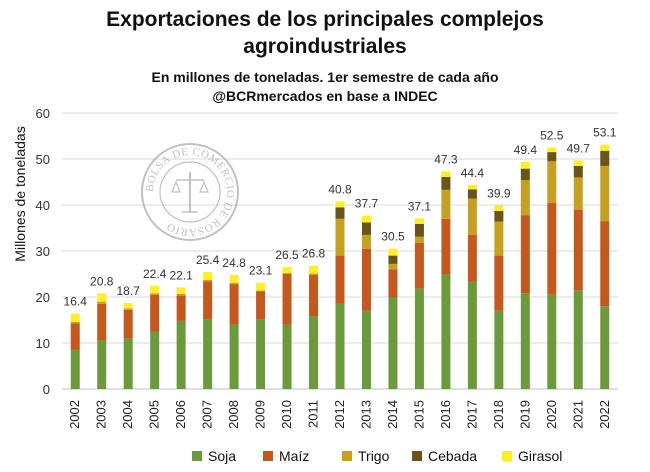  What do you see at coordinates (127, 414) in the screenshot?
I see `x-tick-label: 2004` at bounding box center [127, 414].